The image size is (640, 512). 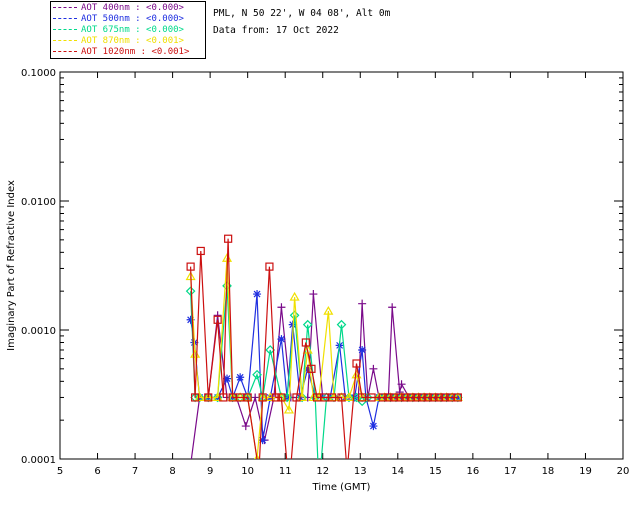 I want to click on date-text: Data from: 17 Oct 2022, so click(x=276, y=30).